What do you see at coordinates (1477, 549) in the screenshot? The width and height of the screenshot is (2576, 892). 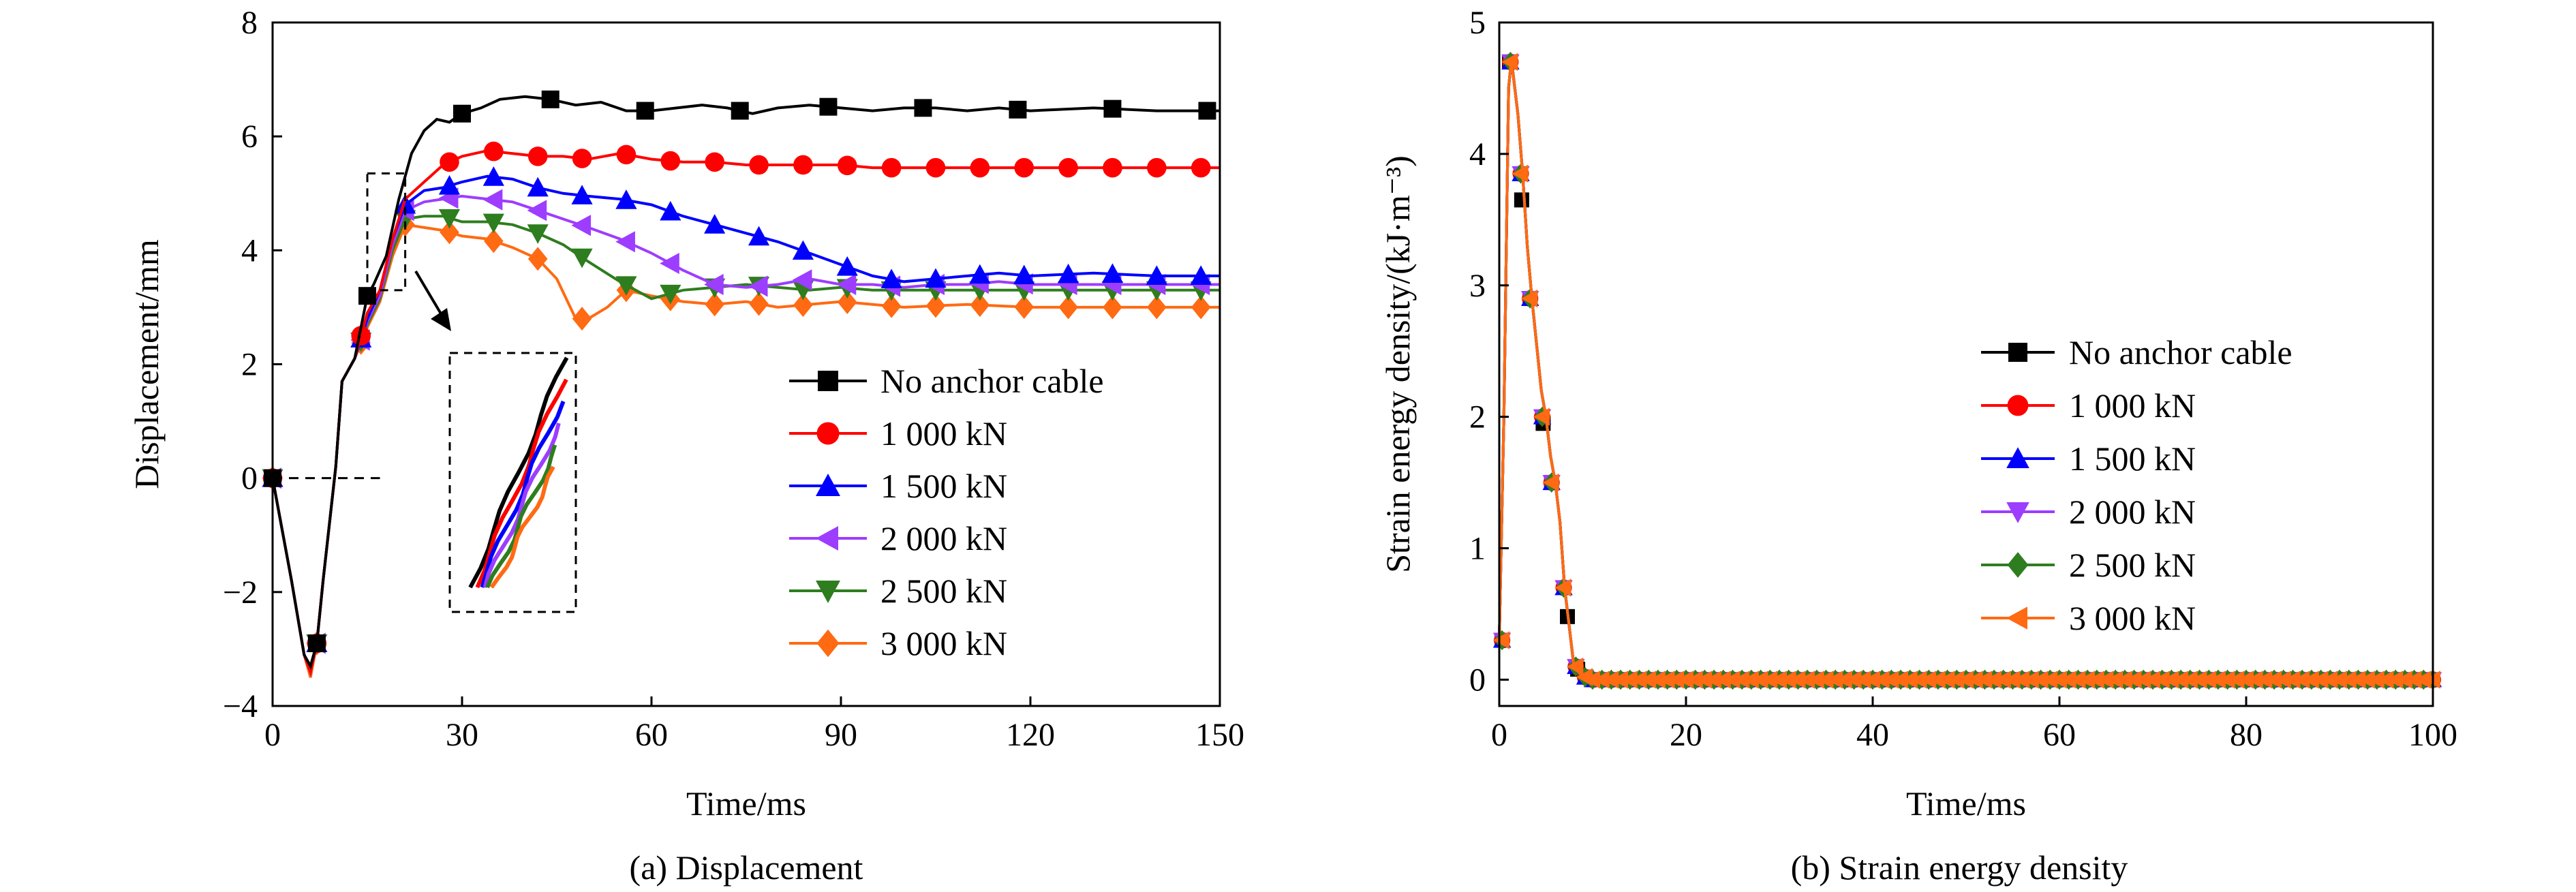 I see `y-tick-label: 1` at bounding box center [1477, 549].